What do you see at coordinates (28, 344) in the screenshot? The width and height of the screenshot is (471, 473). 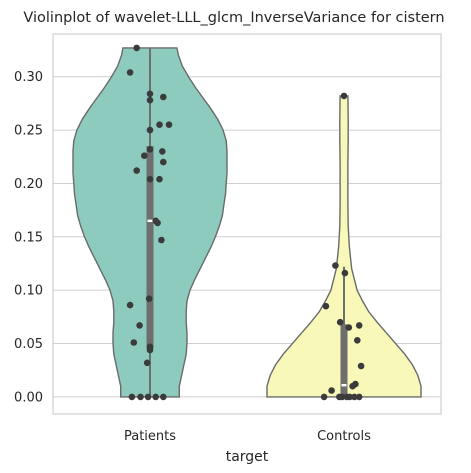 I see `y-tick-label: 0.05` at bounding box center [28, 344].